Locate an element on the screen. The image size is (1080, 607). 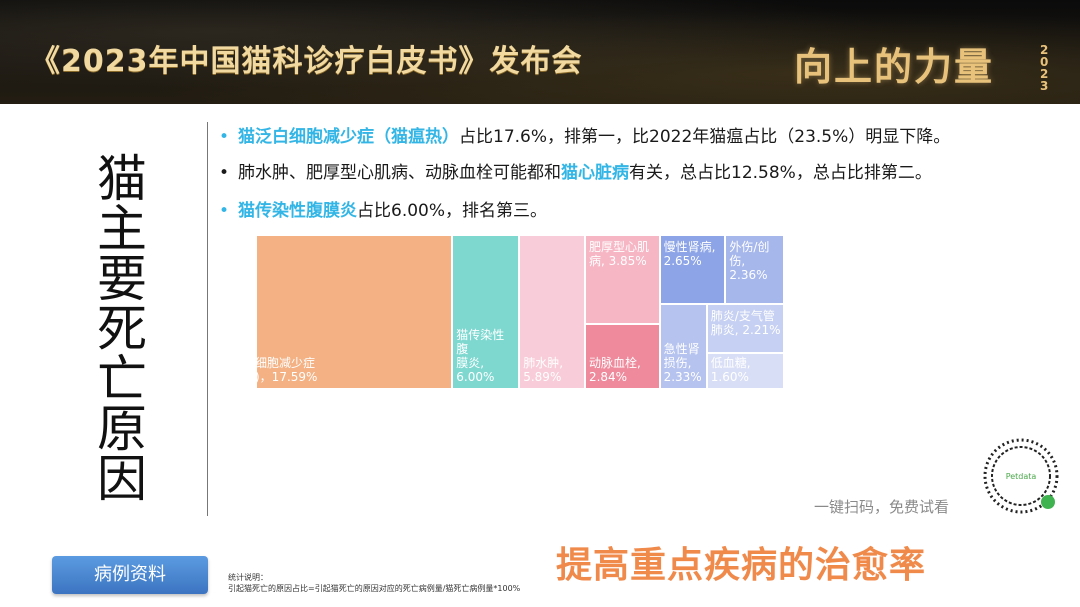
treemap-cell-label: 慢性肾病, 2.65% is located at coordinates (689, 254).